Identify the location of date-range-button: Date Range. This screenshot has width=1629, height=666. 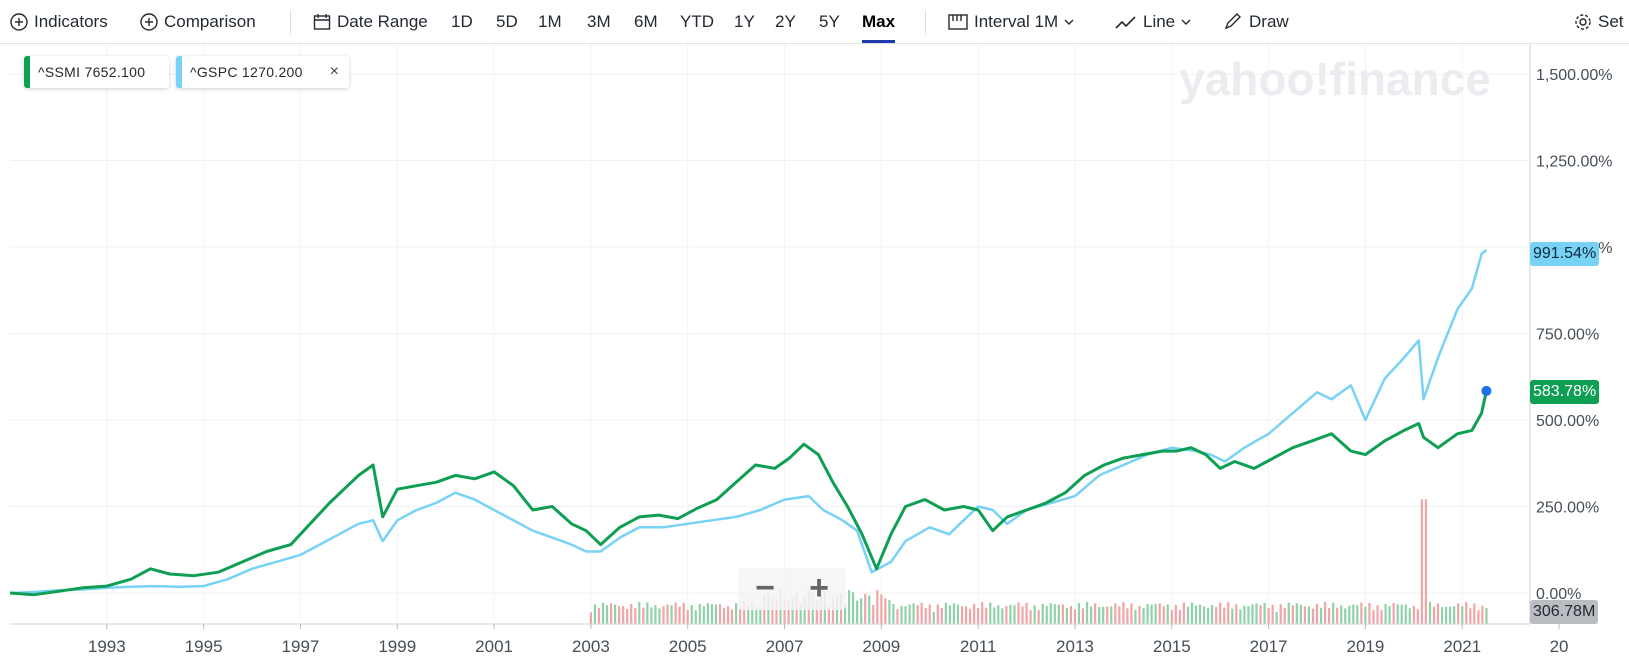
(370, 21).